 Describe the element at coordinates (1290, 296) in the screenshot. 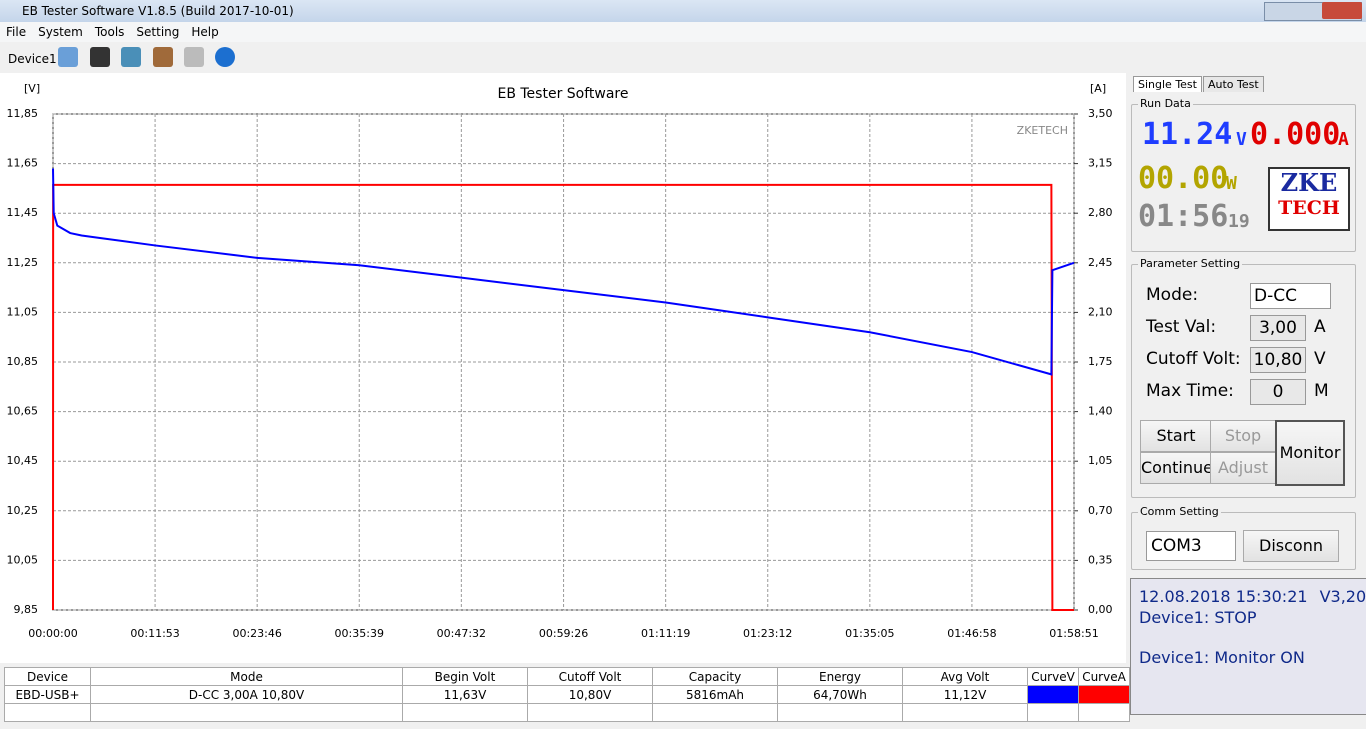

I see `param-field: D-CC` at that location.